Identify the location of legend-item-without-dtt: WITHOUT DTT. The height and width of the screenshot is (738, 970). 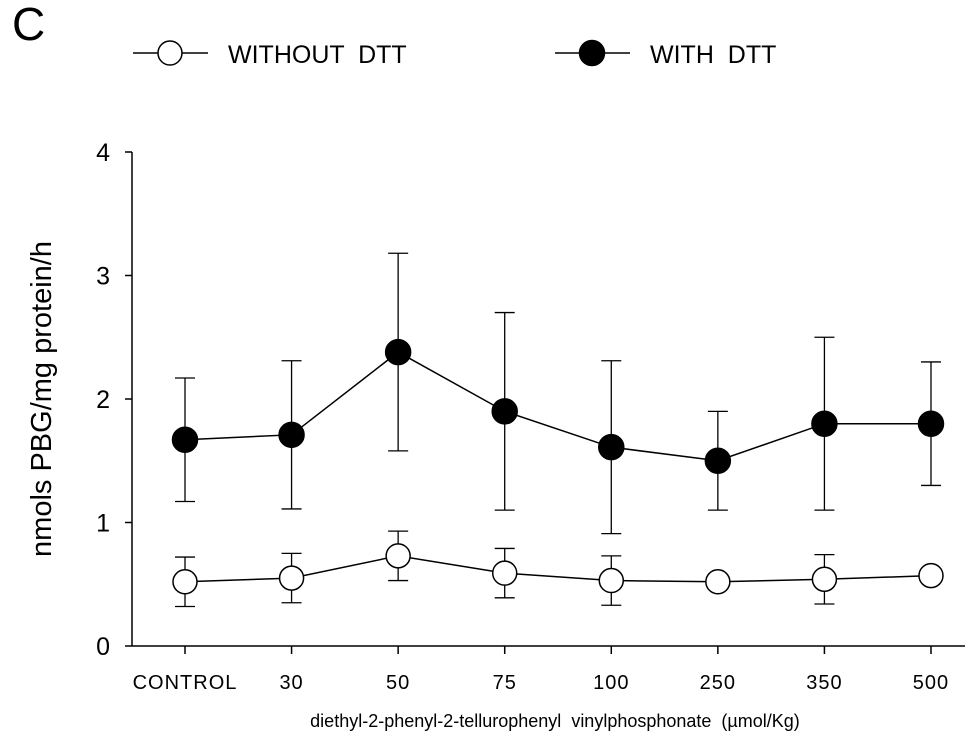
(270, 54).